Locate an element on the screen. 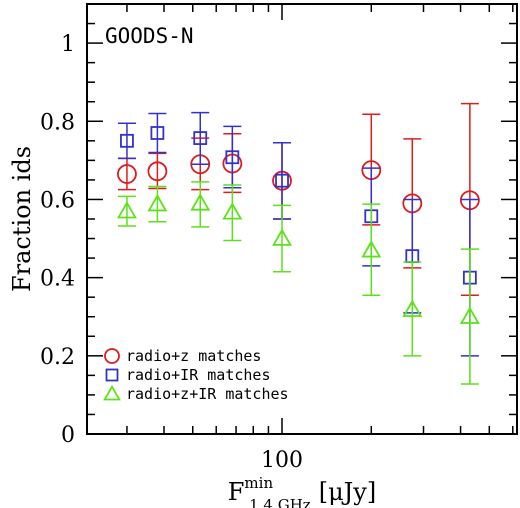 The image size is (520, 508). x-axis-title-main: F is located at coordinates (236, 492).